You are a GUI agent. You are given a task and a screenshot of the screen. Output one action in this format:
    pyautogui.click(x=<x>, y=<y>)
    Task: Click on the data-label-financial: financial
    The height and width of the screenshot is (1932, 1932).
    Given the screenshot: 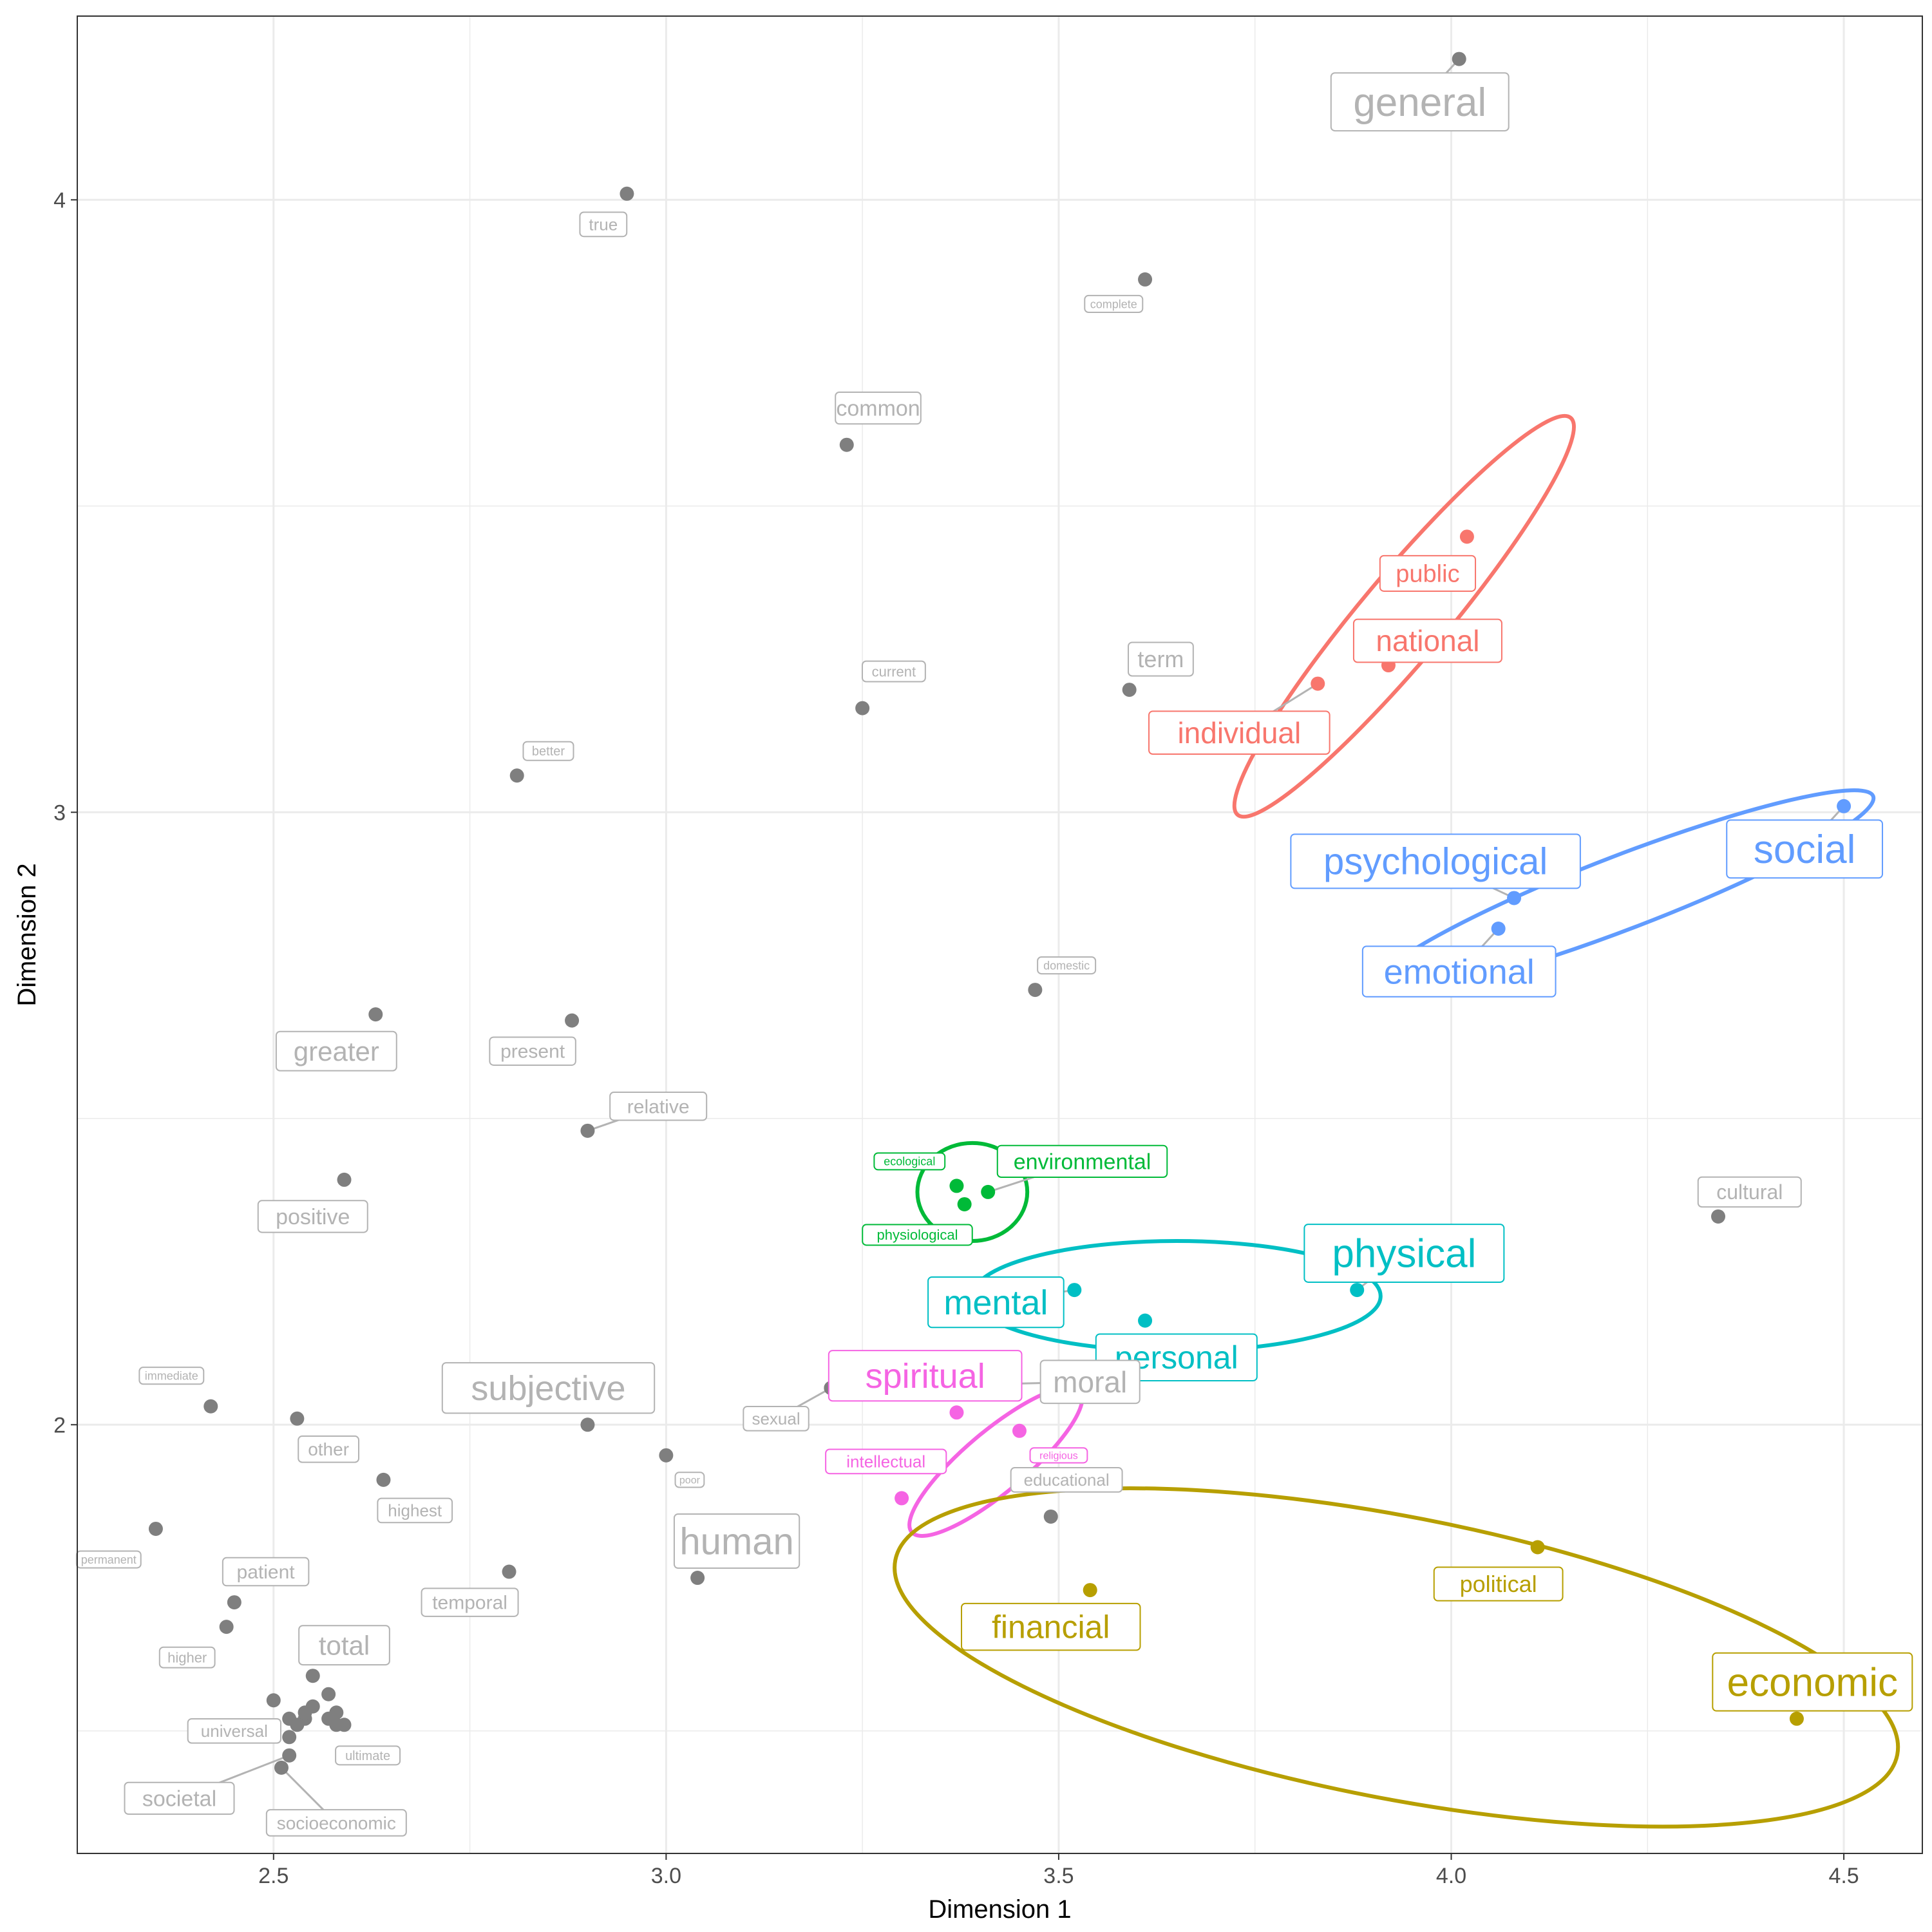 What is the action you would take?
    pyautogui.click(x=1050, y=1626)
    